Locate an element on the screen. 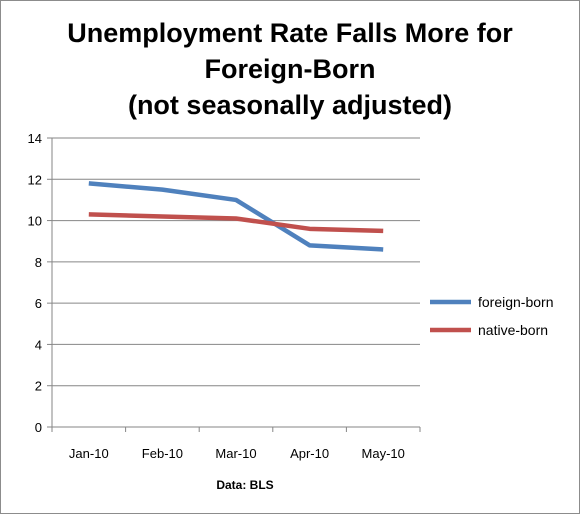 This screenshot has height=514, width=580. chart-title-line-1: Unemployment Rate Falls More for is located at coordinates (290, 33).